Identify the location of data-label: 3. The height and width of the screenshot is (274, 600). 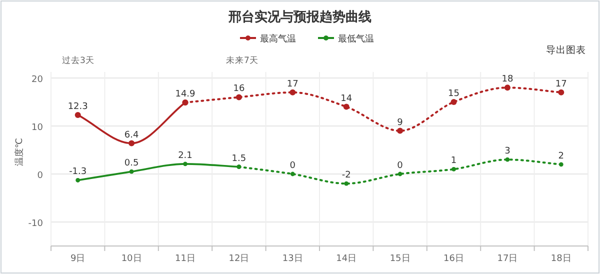
(507, 151).